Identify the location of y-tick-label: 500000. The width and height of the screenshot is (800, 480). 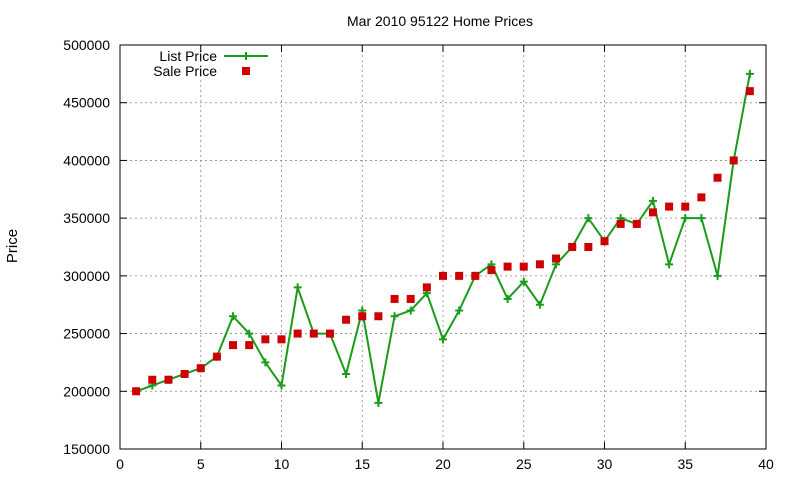
(86, 45).